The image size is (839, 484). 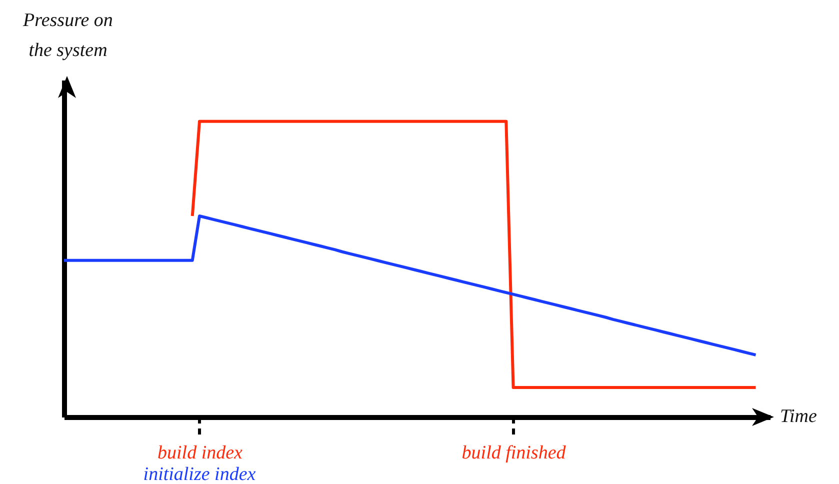 I want to click on x-tick-label: build finished, so click(x=514, y=453).